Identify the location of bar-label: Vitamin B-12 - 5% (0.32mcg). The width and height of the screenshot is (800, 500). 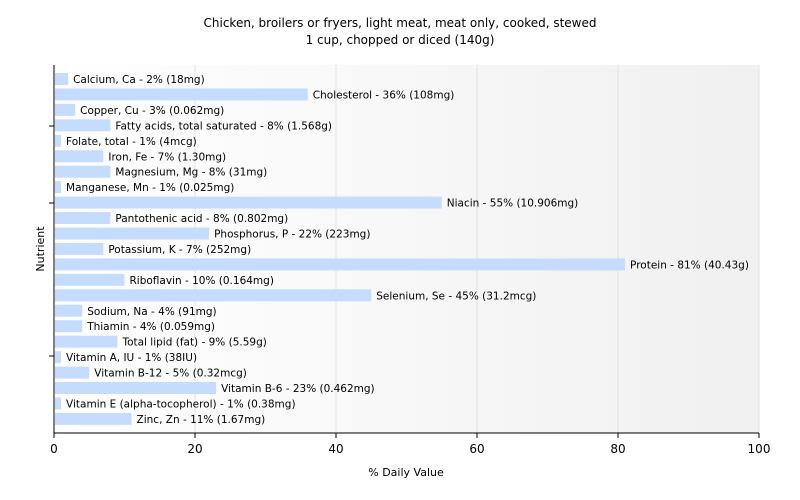
(170, 374).